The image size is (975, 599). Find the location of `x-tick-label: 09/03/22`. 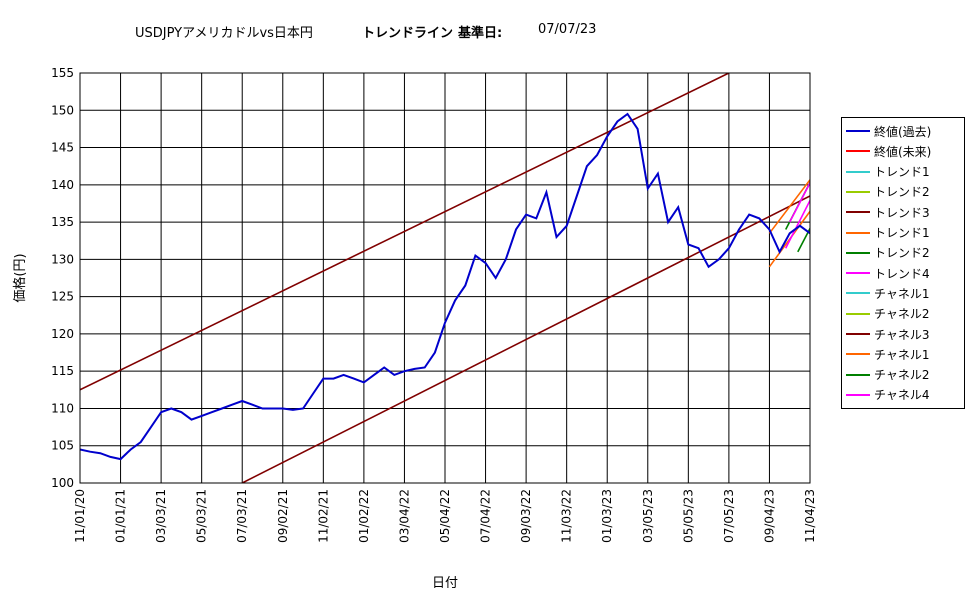

x-tick-label: 09/03/22 is located at coordinates (526, 516).